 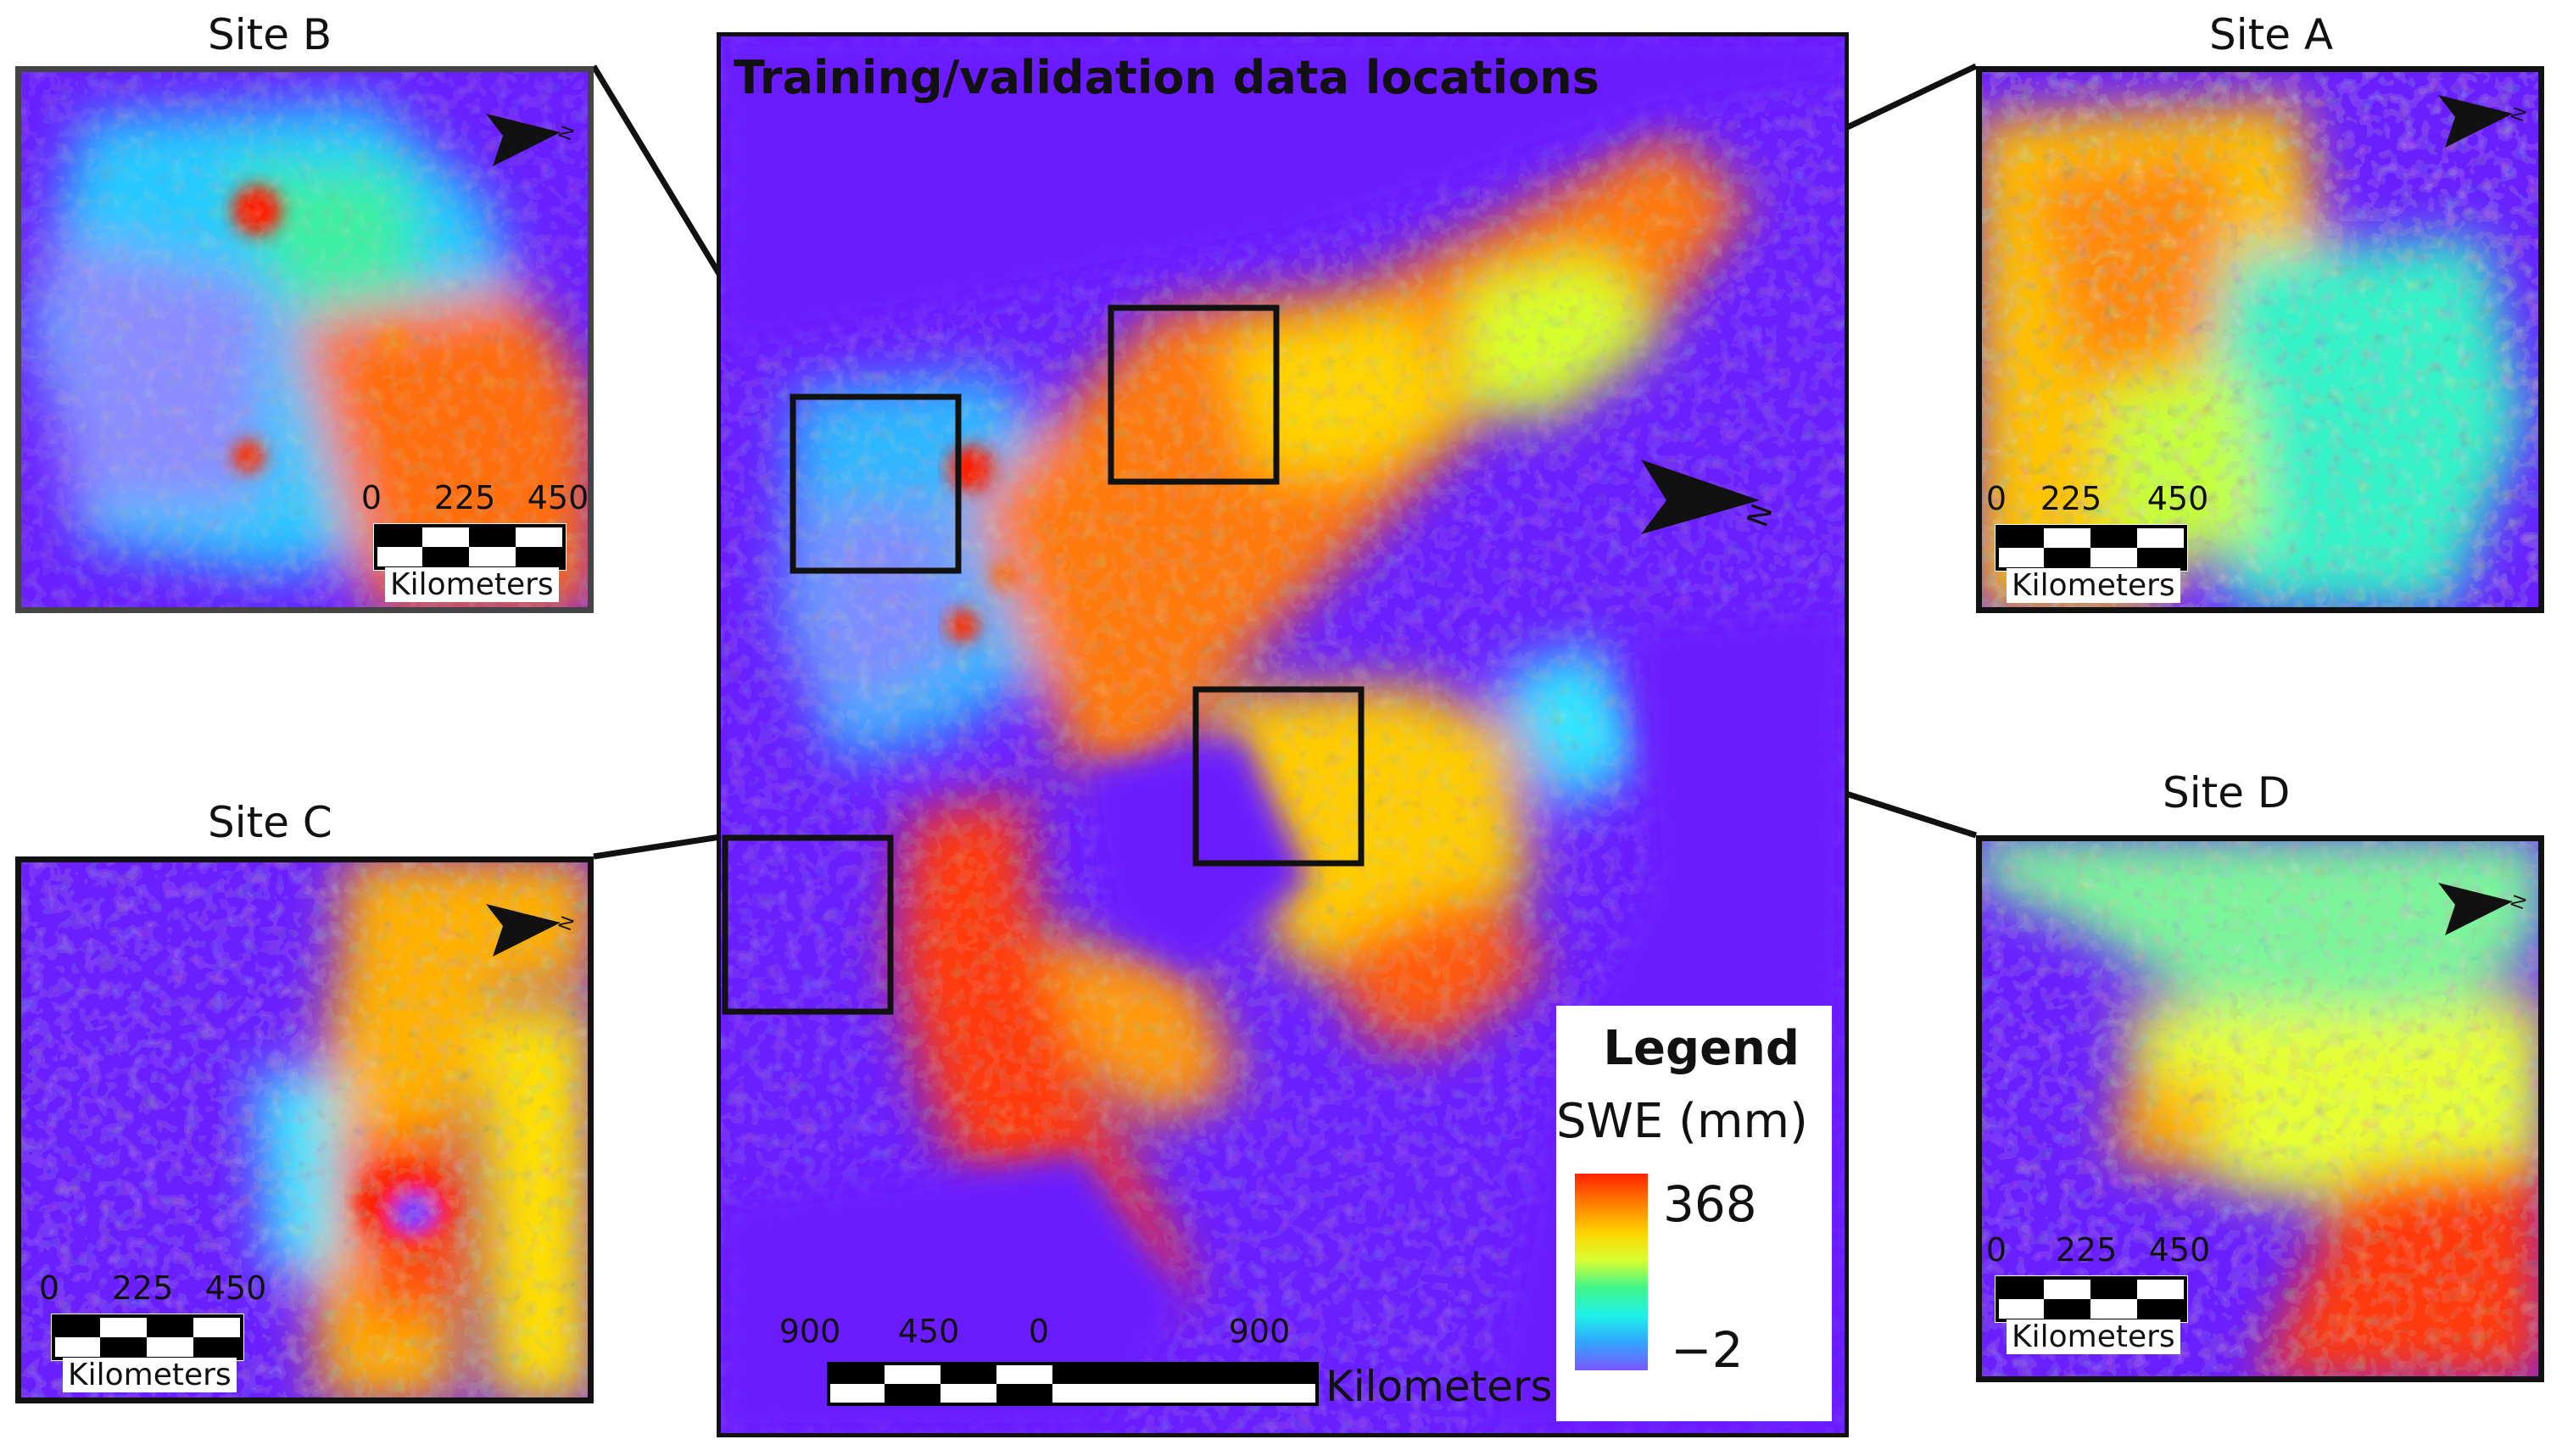 I want to click on site-c-inset: N 0 225 450 Kilometers, so click(x=305, y=1129).